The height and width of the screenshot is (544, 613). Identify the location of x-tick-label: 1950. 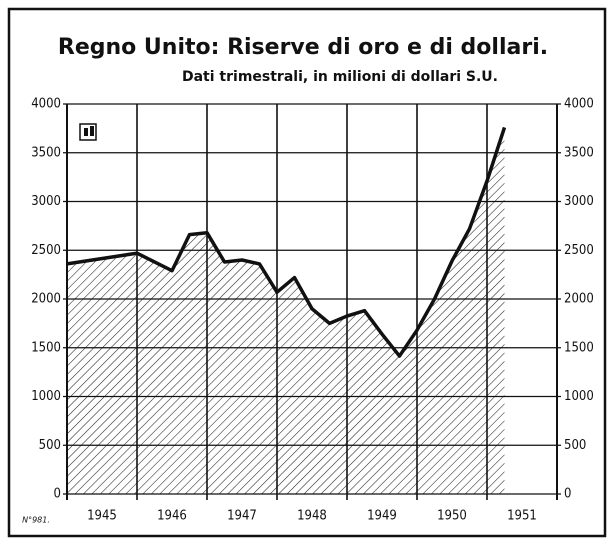
(452, 516).